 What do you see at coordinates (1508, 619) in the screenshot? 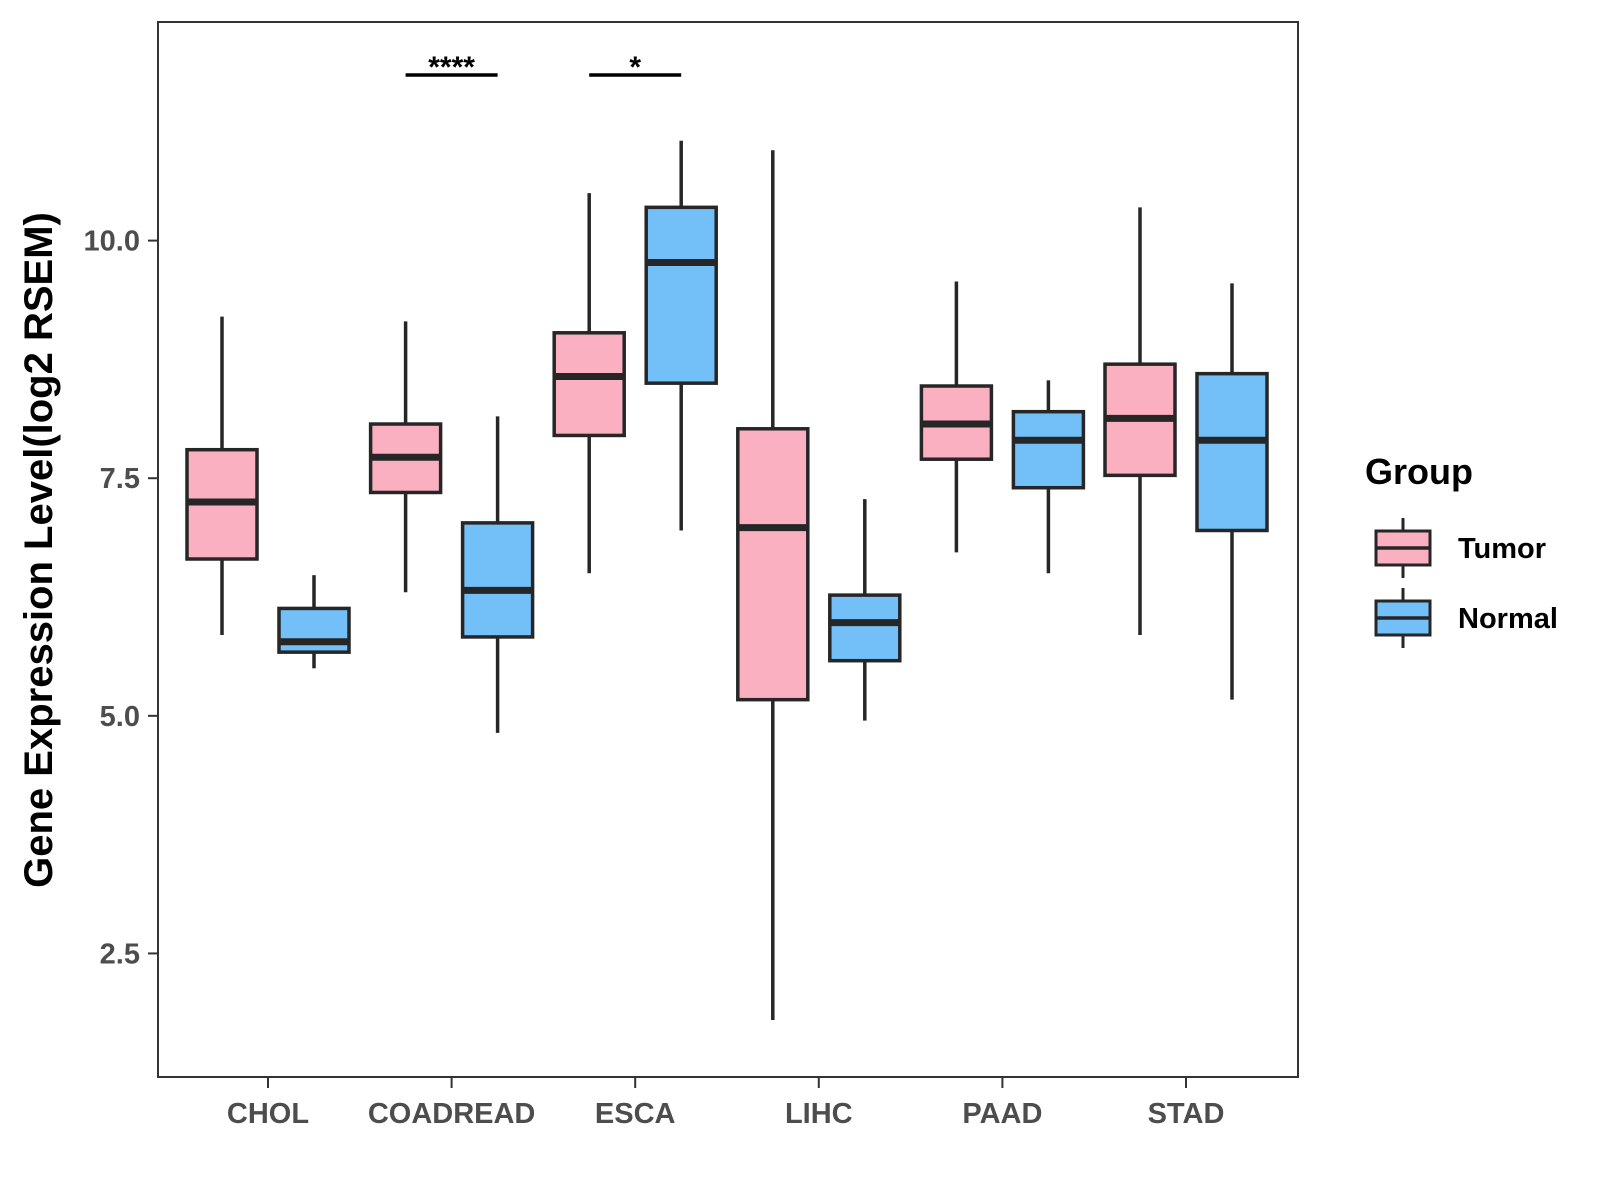
I see `legend-label: Normal` at bounding box center [1508, 619].